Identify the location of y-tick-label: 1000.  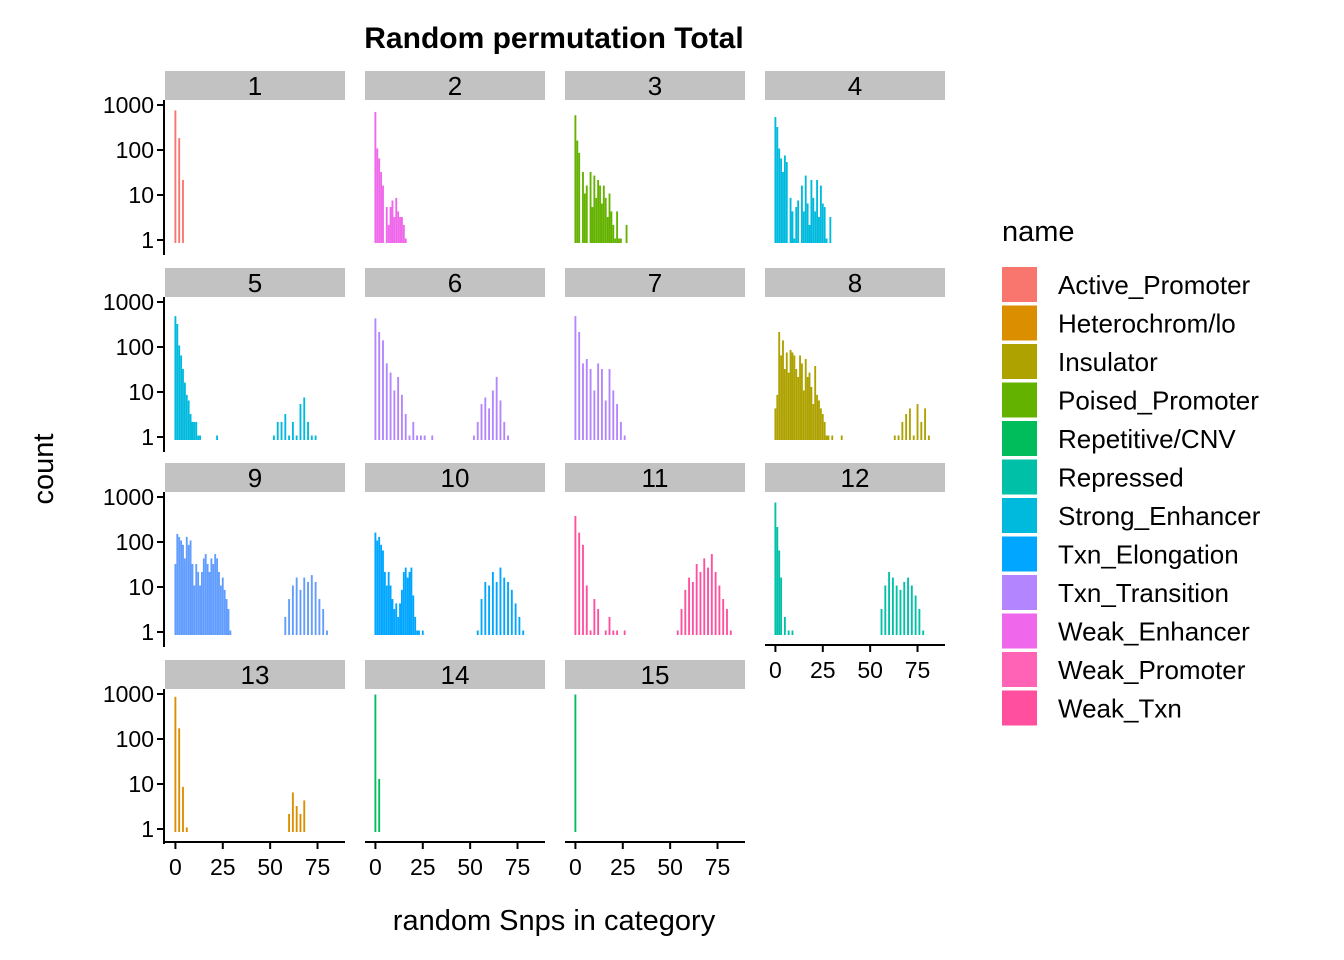
(128, 302).